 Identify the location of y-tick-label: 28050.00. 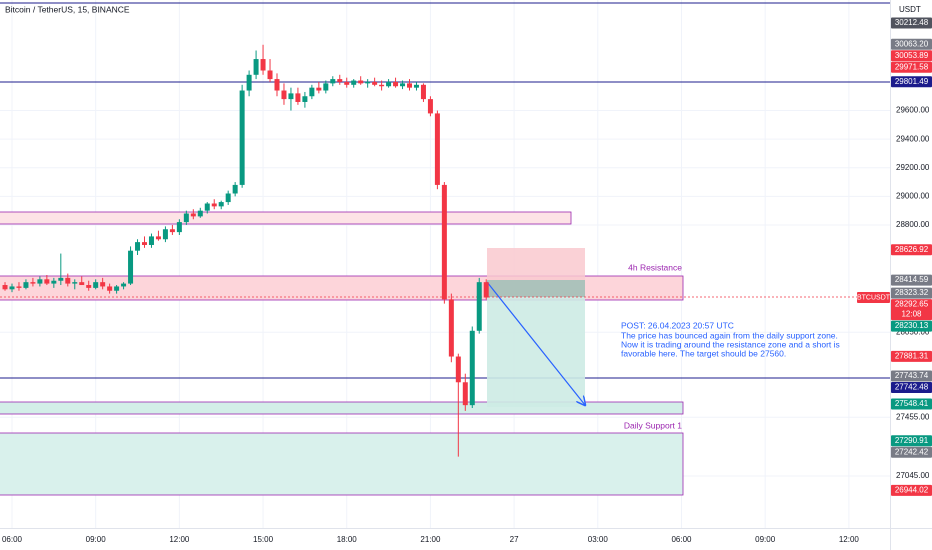
(913, 331).